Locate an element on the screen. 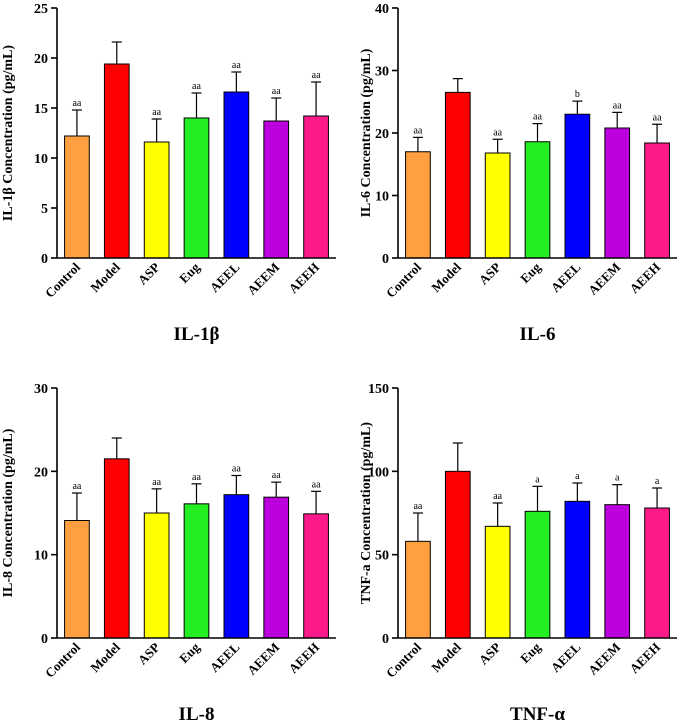 This screenshot has width=692, height=728. y-axis-label: IL-8 Concentration (pg/mL) is located at coordinates (8, 512).